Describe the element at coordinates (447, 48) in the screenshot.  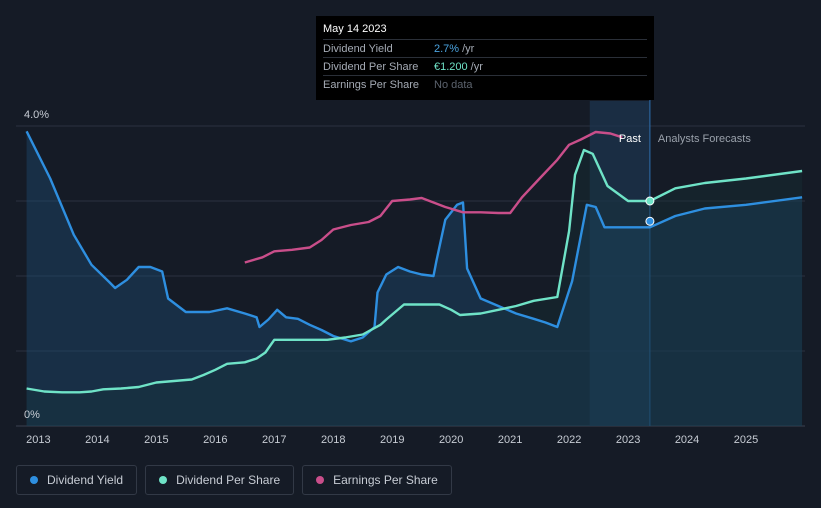
I see `tooltip-value: 2.7%` at that location.